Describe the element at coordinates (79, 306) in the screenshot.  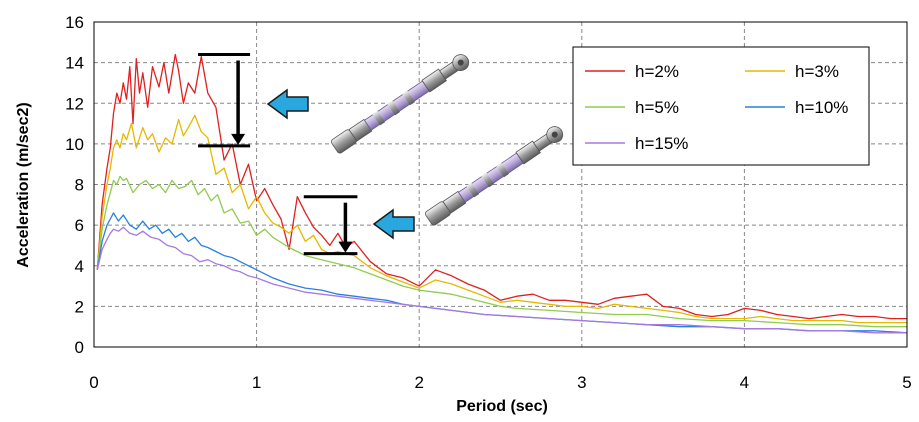
I see `y-tick-label: 2` at that location.